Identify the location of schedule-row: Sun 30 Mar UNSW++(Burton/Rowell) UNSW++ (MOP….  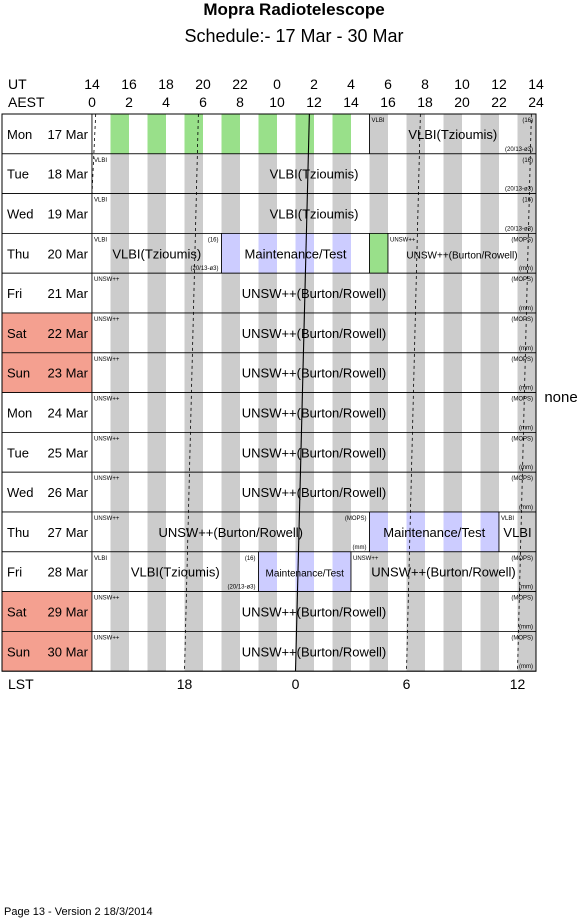
(269, 651).